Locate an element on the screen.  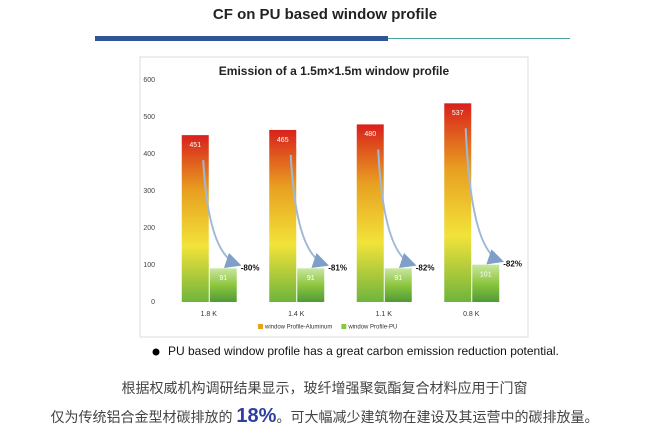
value-label: 451 is located at coordinates (195, 145).